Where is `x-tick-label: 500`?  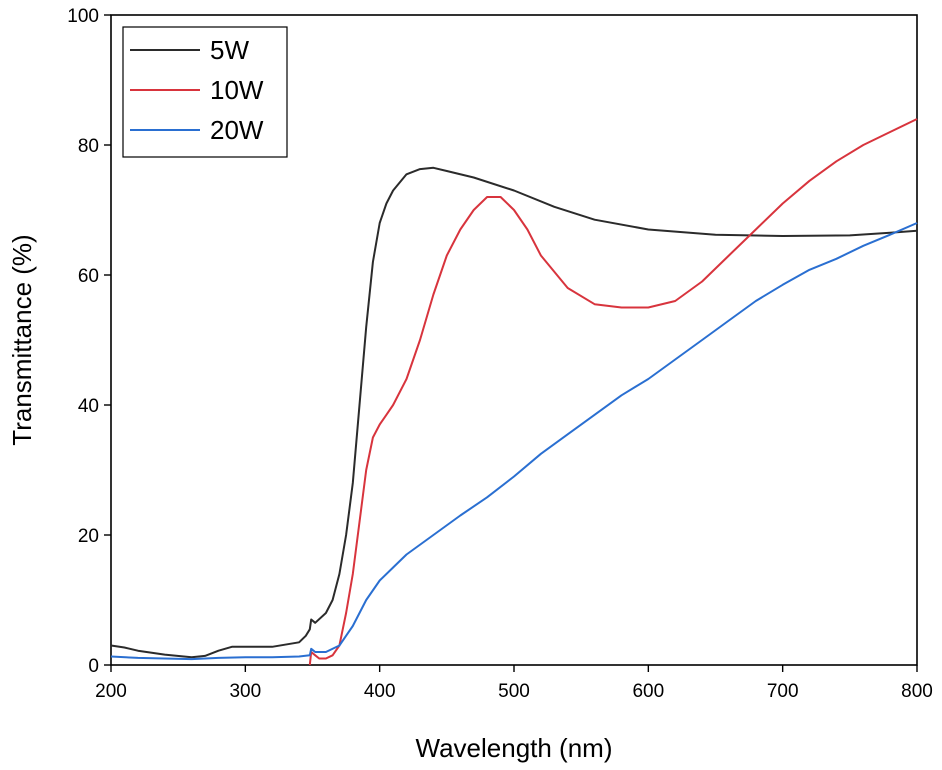
x-tick-label: 500 is located at coordinates (514, 691).